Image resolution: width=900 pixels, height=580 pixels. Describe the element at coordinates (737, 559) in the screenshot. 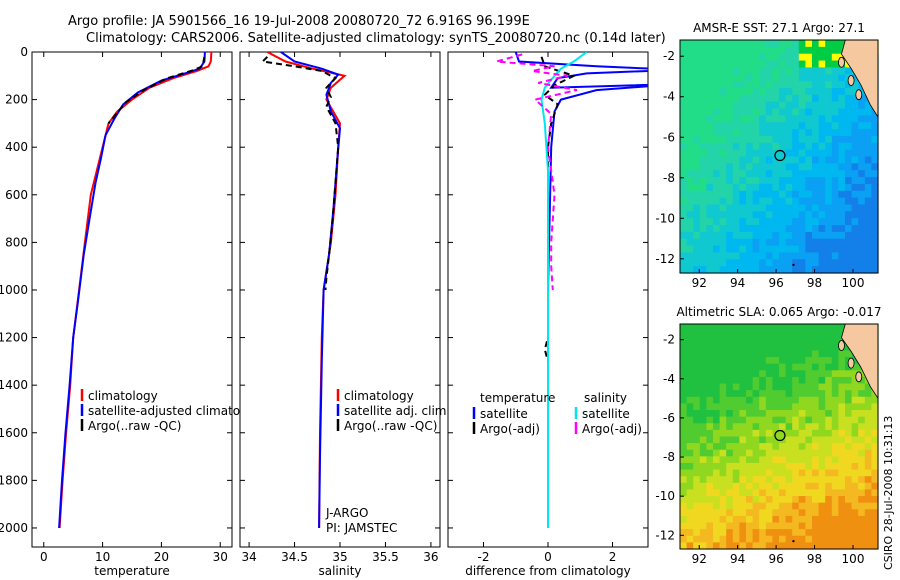

I see `map-x-tick-label: 94` at that location.